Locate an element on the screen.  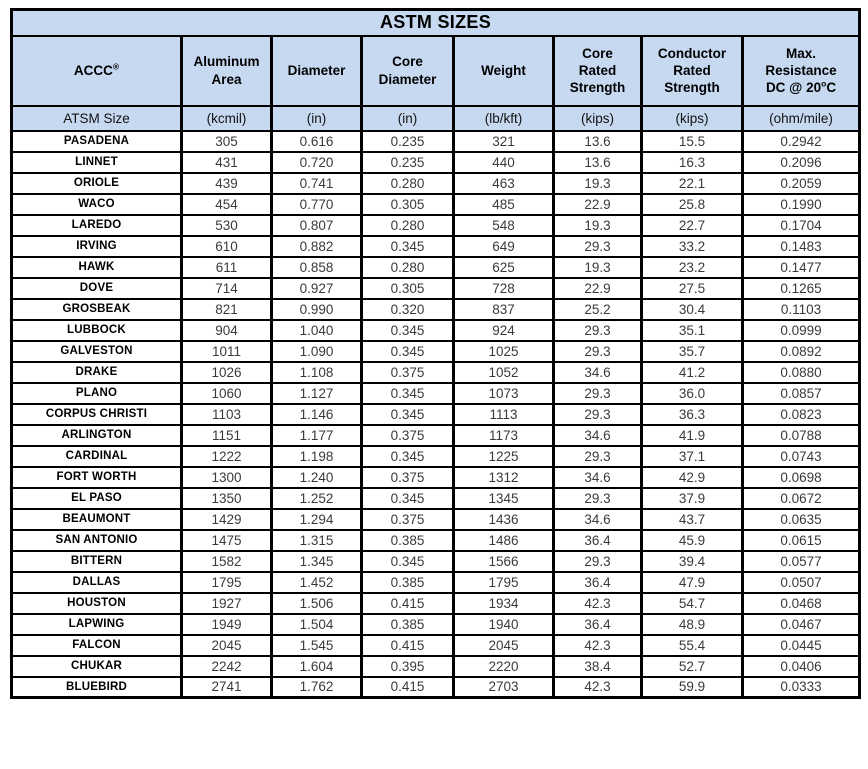
value-cell: 42.9 is located at coordinates (692, 477).